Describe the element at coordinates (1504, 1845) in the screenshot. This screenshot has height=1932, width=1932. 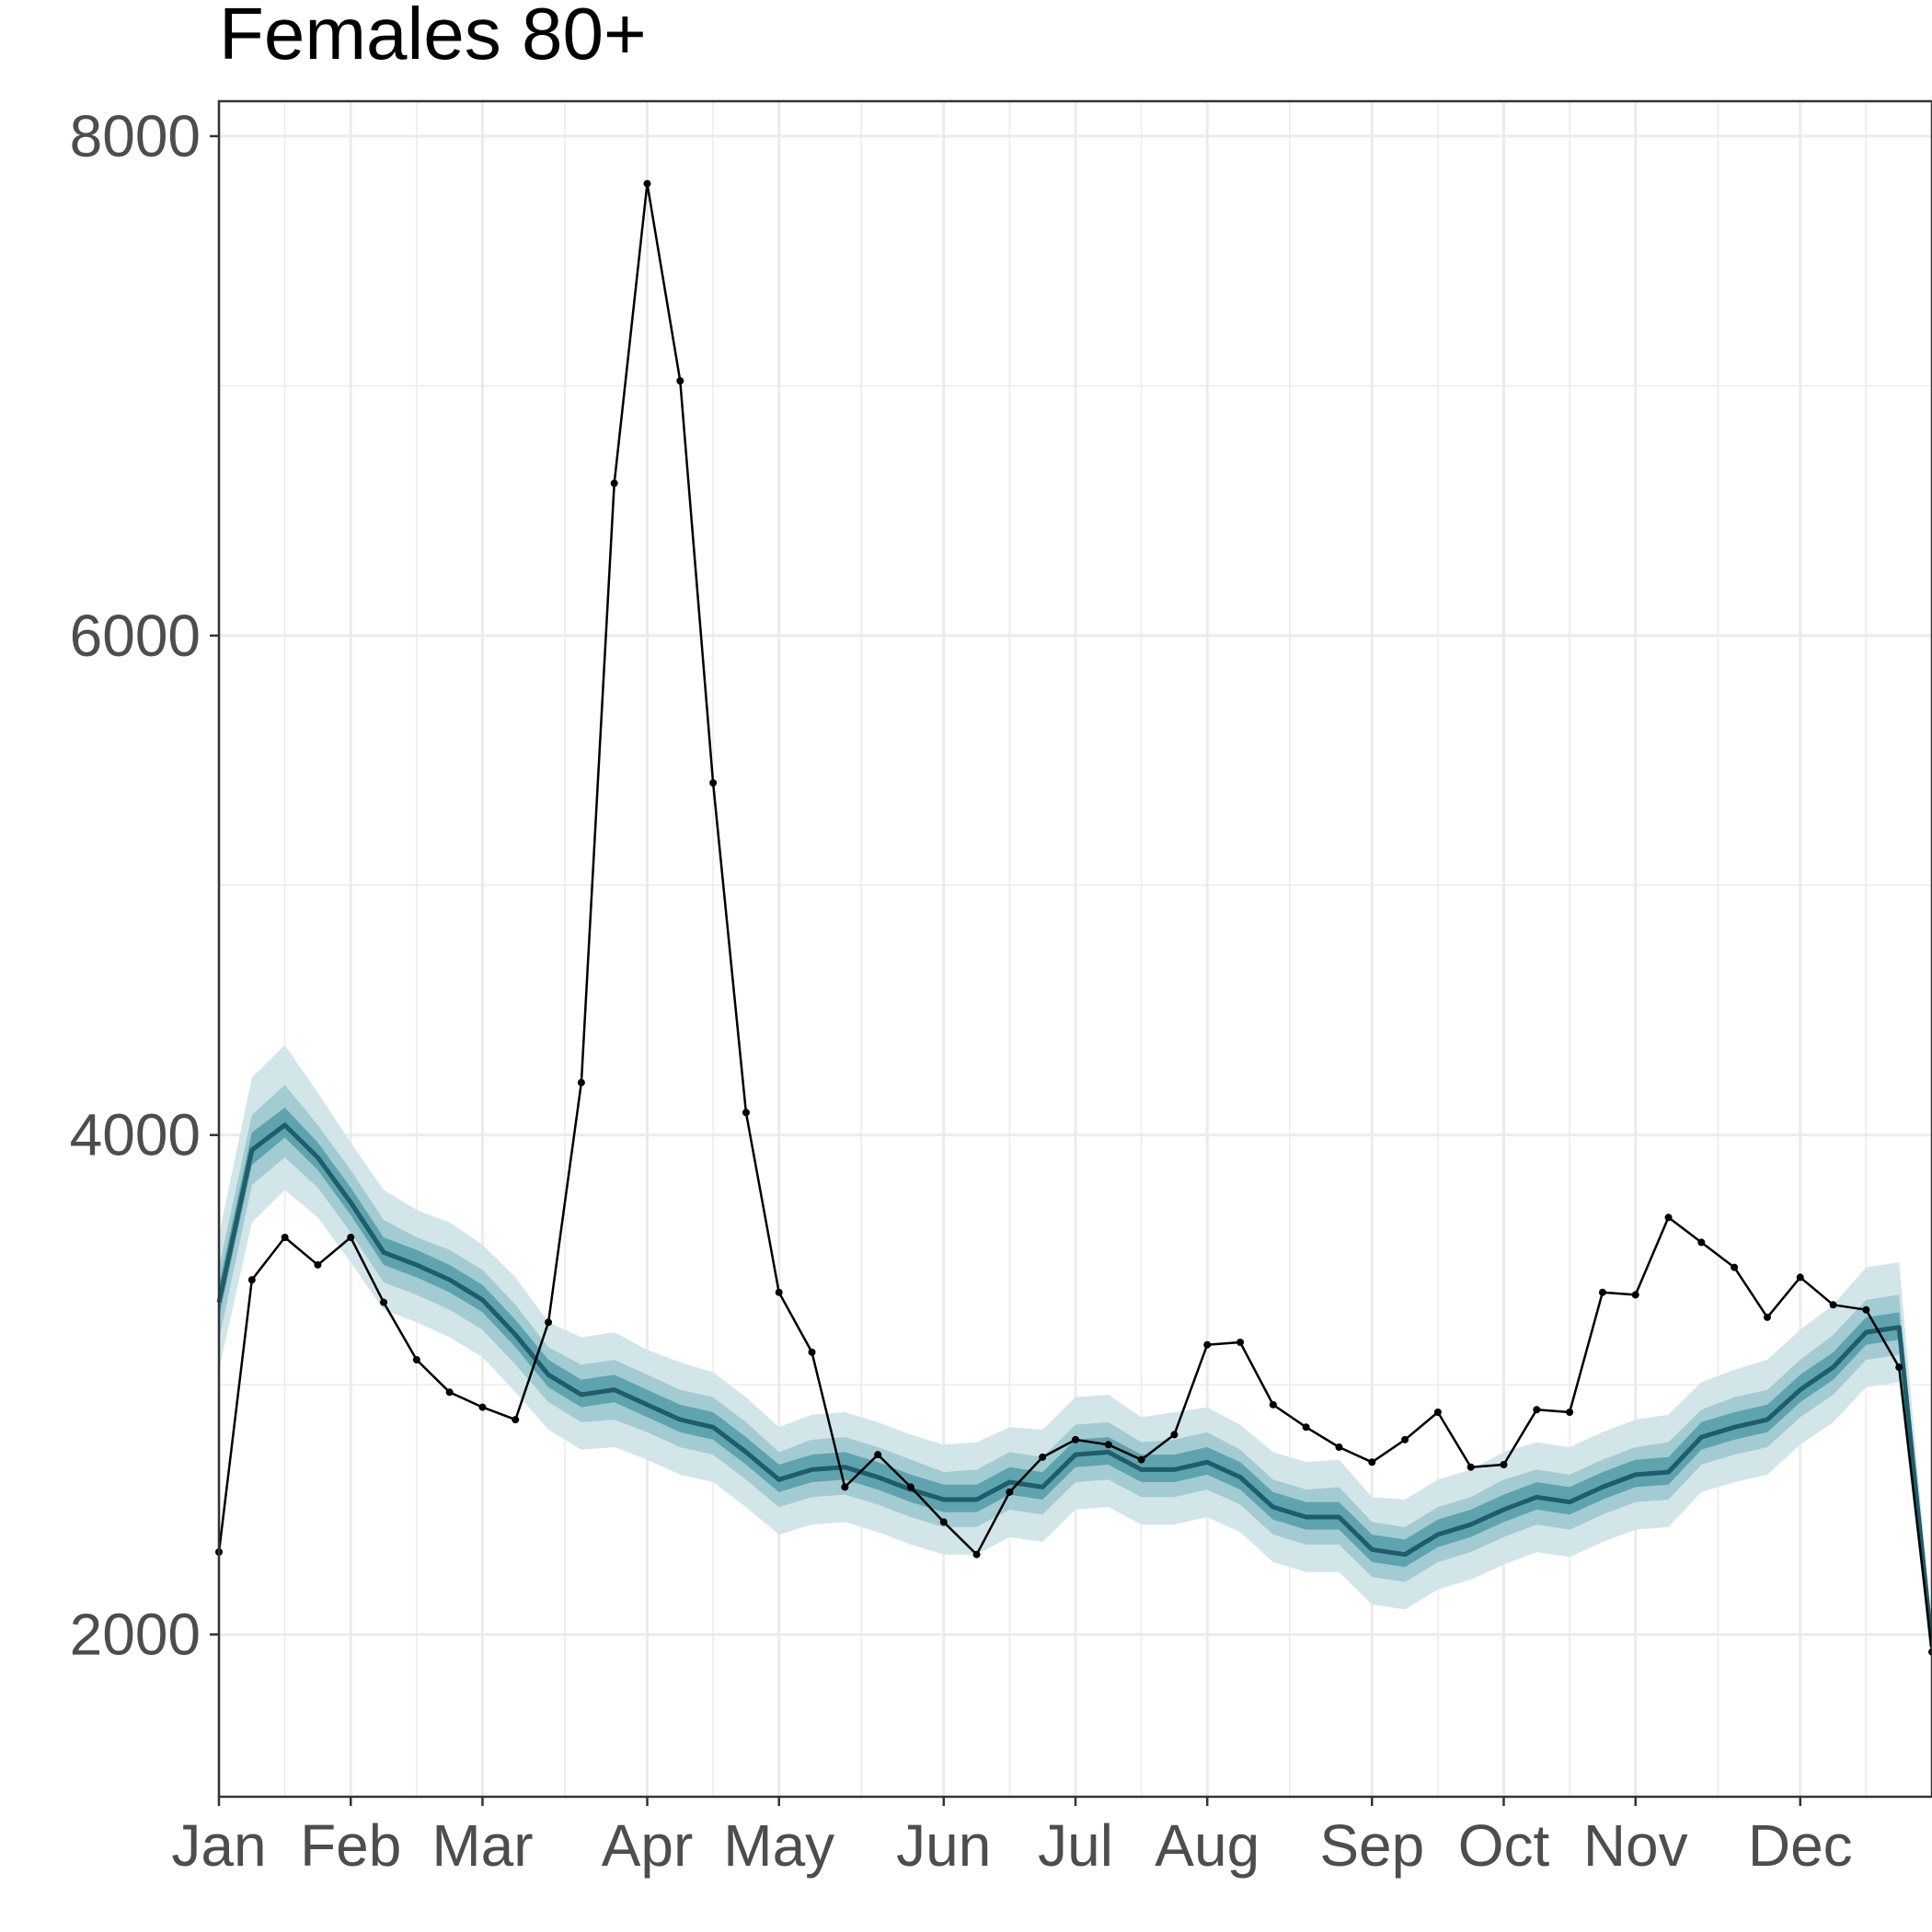
I see `x-tick-label-oct: Oct` at that location.